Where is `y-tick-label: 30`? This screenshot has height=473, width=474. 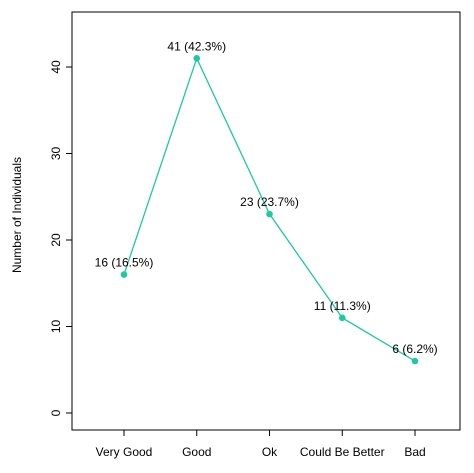
y-tick-label: 30 is located at coordinates (56, 154).